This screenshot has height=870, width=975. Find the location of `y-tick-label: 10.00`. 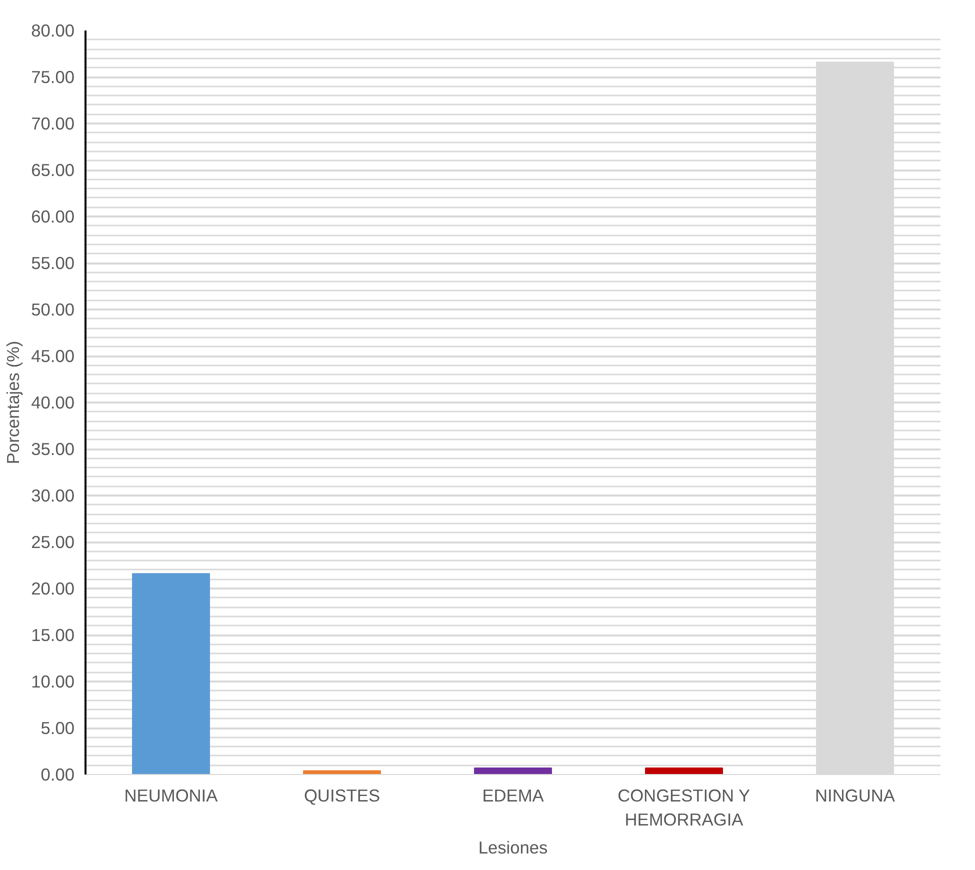

y-tick-label: 10.00 is located at coordinates (53, 682).